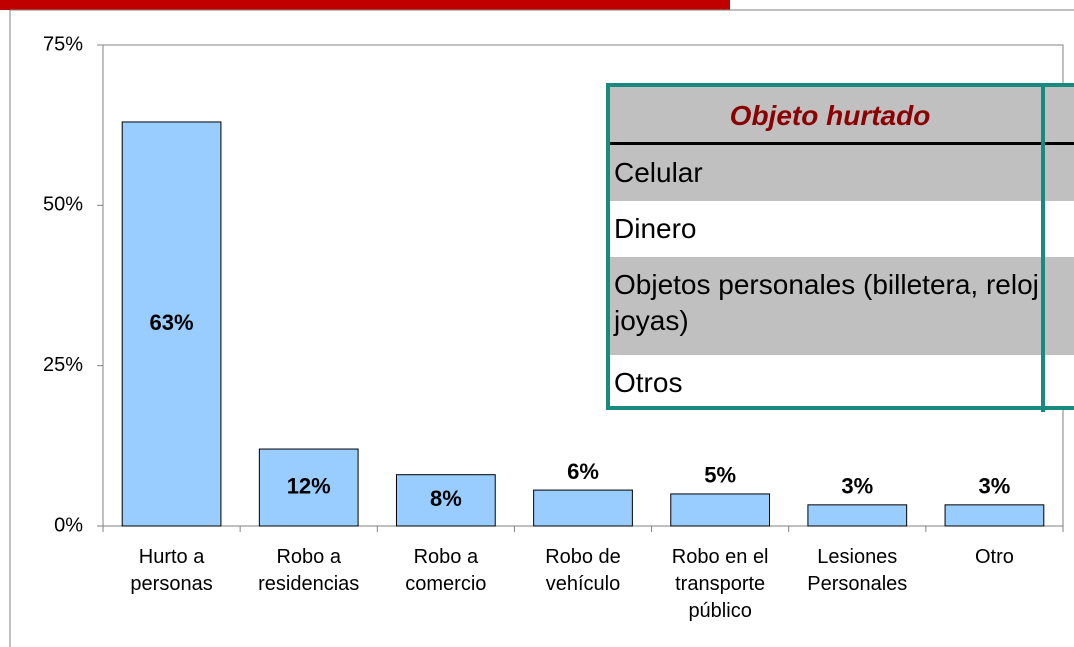 The width and height of the screenshot is (1074, 647). I want to click on value-label: 12%, so click(309, 485).